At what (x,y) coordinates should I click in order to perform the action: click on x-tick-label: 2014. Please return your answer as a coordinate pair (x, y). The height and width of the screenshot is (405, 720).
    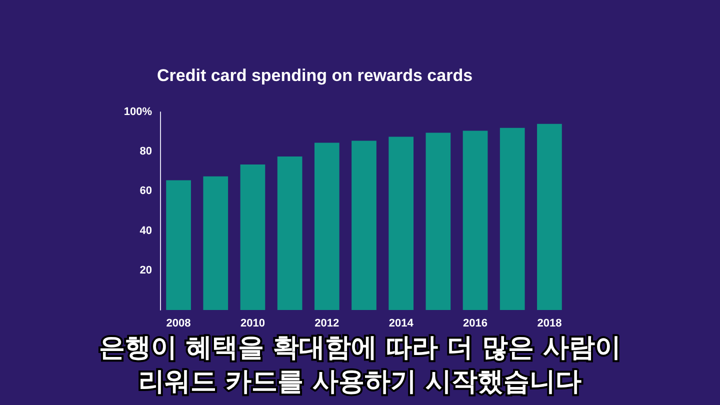
    Looking at the image, I should click on (401, 324).